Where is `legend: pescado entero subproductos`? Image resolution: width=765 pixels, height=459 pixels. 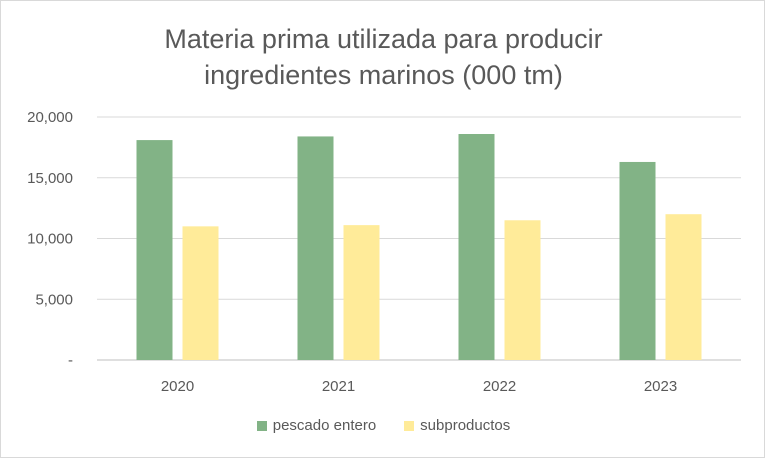 legend: pescado entero subproductos is located at coordinates (383, 425).